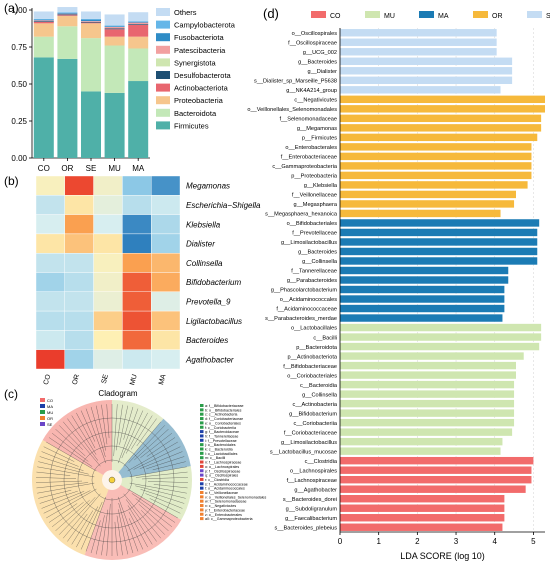 This screenshot has height=568, width=550. What do you see at coordinates (314, 329) in the screenshot?
I see `lda-bar-label: o__Lactobacillales` at bounding box center [314, 329].